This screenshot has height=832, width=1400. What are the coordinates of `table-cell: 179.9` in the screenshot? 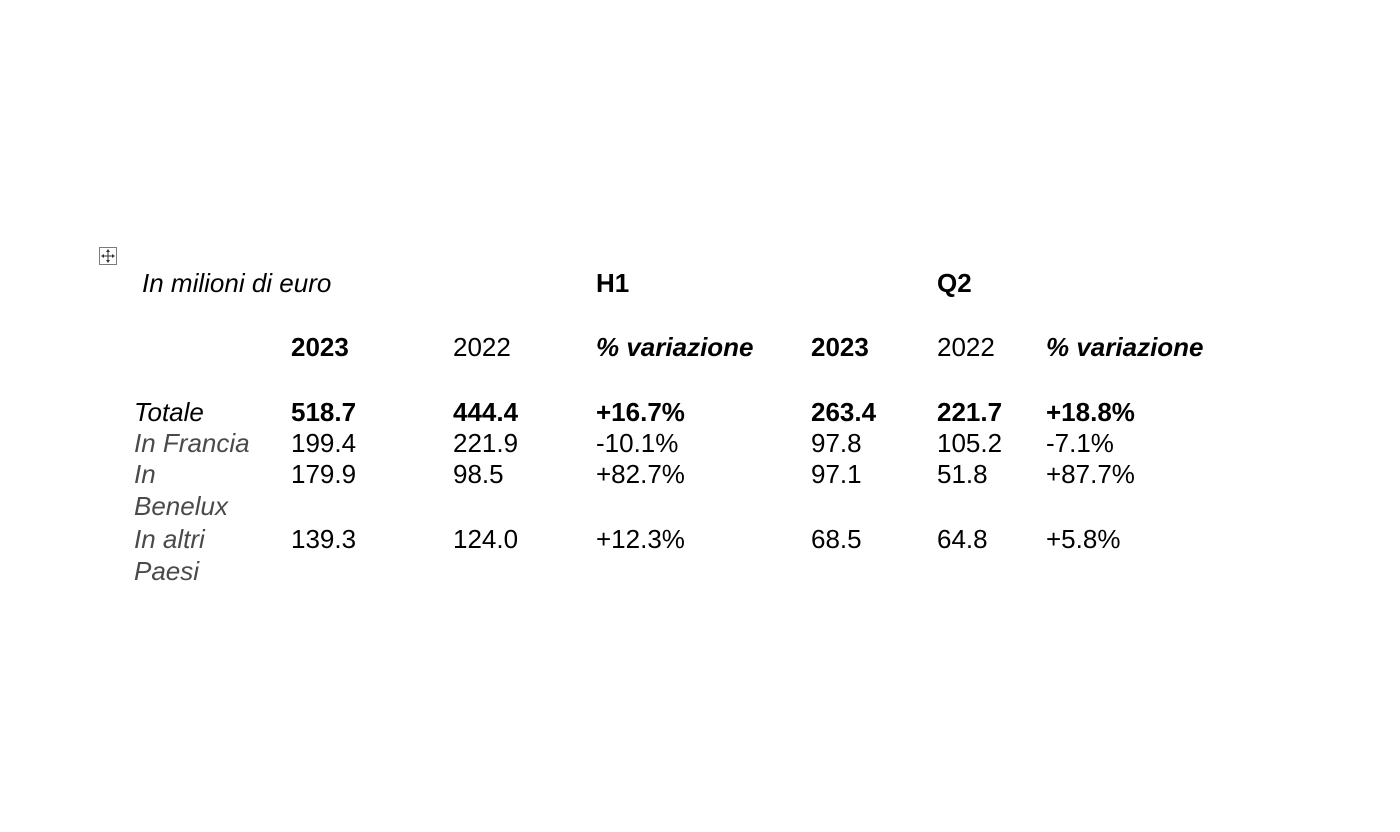 It's located at (324, 474).